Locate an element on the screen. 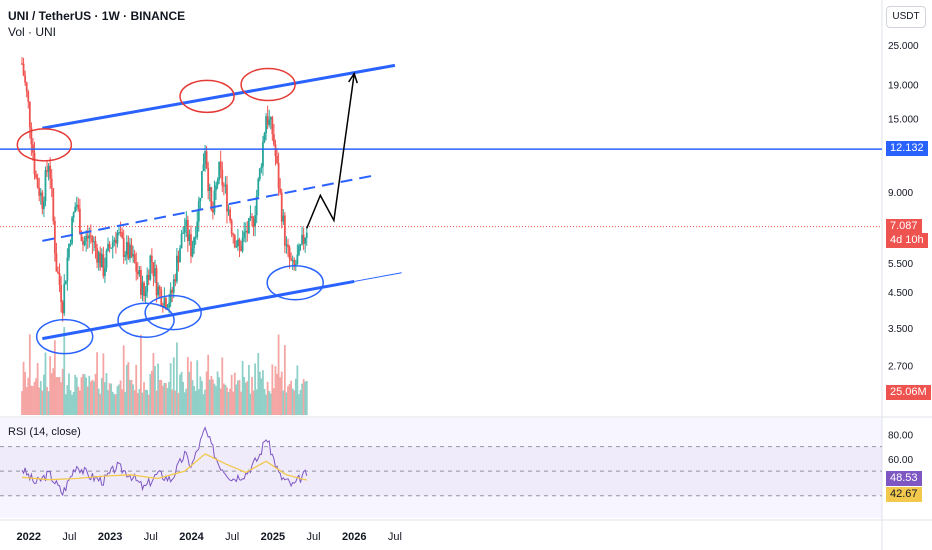 The height and width of the screenshot is (550, 932). rsi-tick-label: 80.00 is located at coordinates (900, 435).